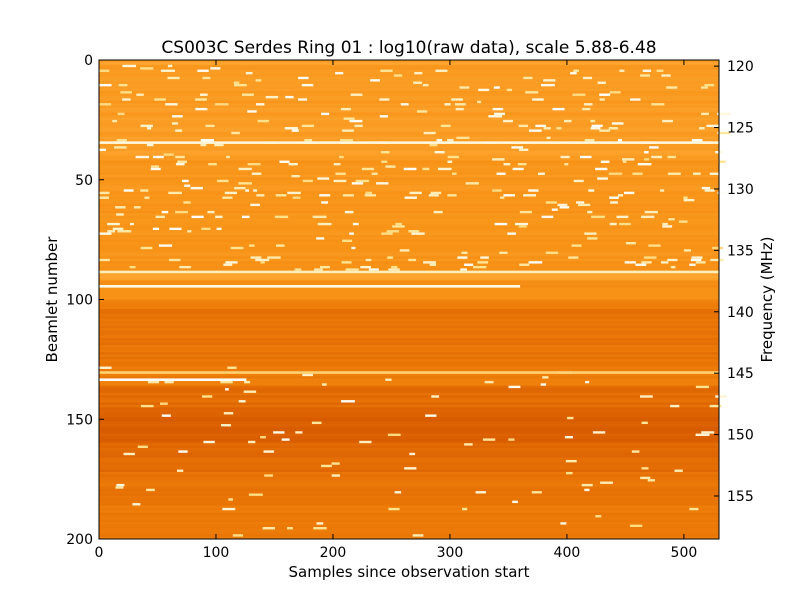 The image size is (800, 604). What do you see at coordinates (409, 372) in the screenshot?
I see `bright-line` at bounding box center [409, 372].